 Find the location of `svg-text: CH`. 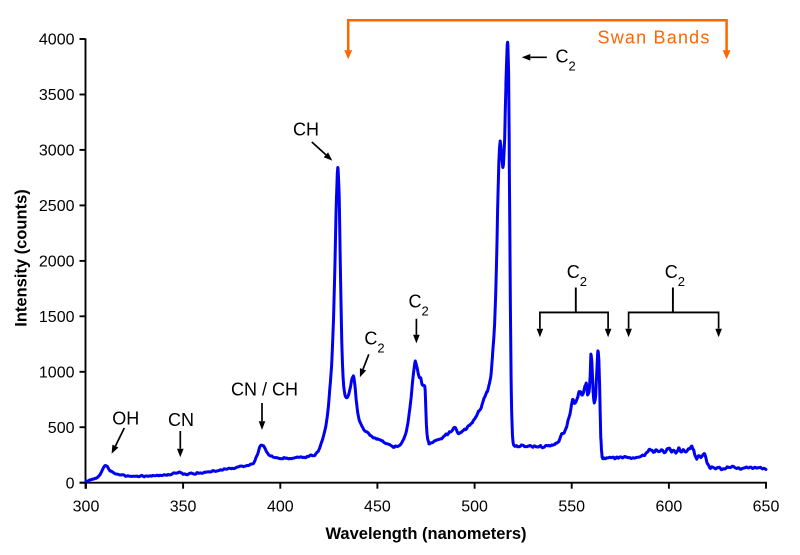

svg-text: CH is located at coordinates (306, 130).